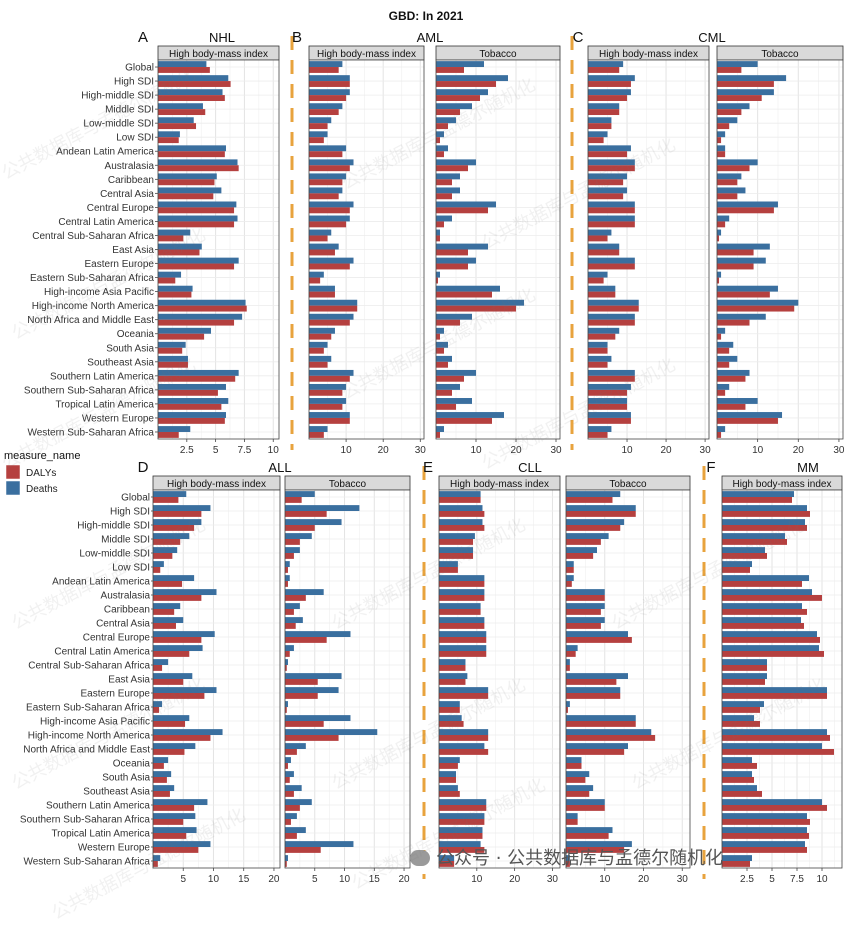 This screenshot has height=925, width=852. What do you see at coordinates (440, 330) in the screenshot?
I see `bar-deaths-oceania` at bounding box center [440, 330].